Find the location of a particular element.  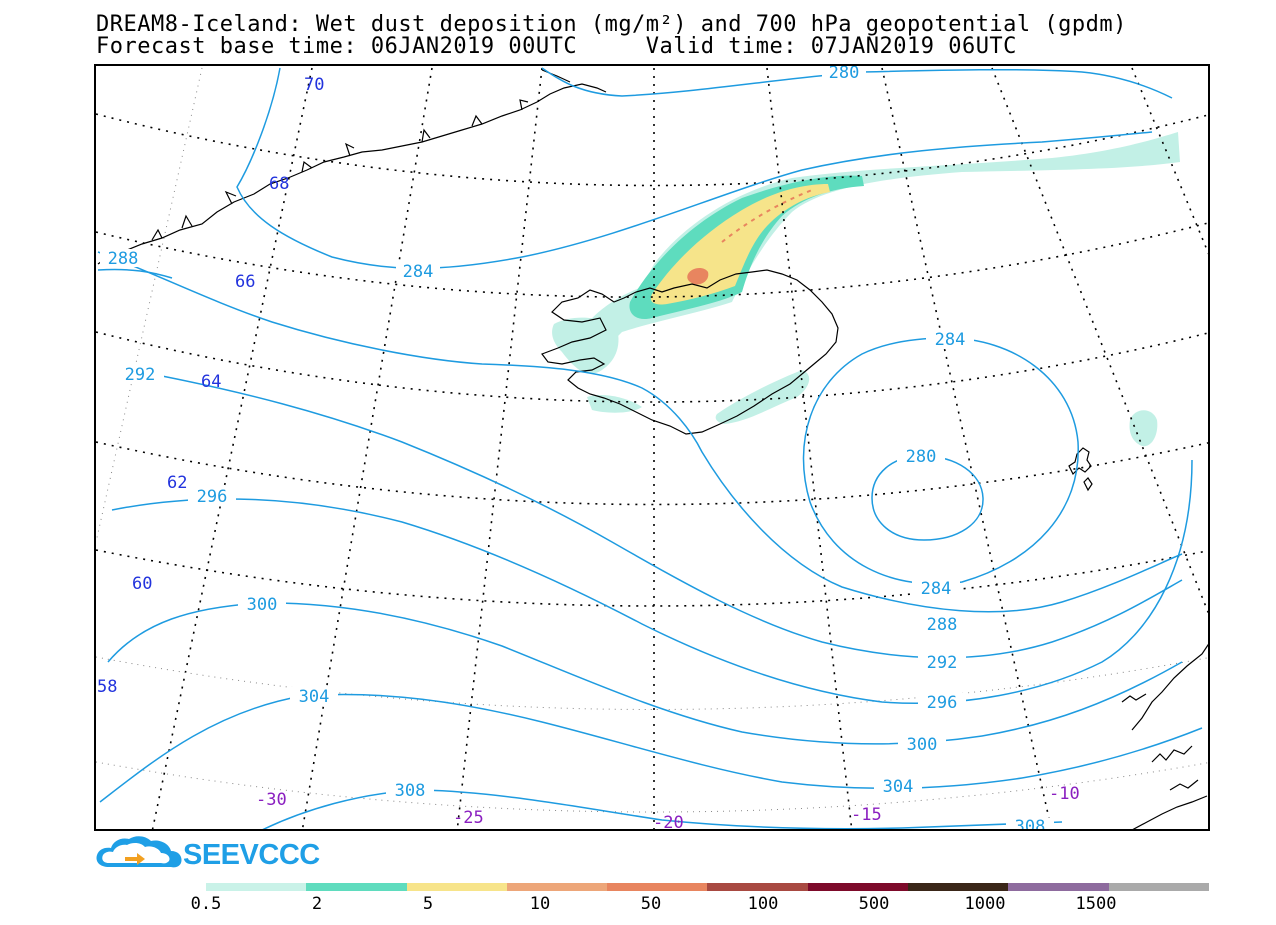

legend-label: 1500 is located at coordinates (1096, 904).